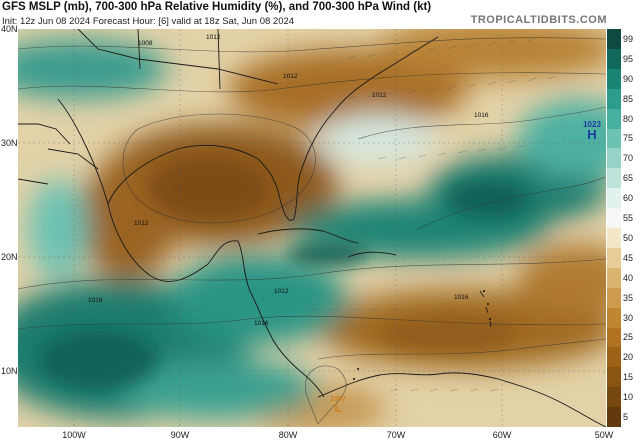  What do you see at coordinates (604, 435) in the screenshot?
I see `lon-label-50w: 50W` at bounding box center [604, 435].